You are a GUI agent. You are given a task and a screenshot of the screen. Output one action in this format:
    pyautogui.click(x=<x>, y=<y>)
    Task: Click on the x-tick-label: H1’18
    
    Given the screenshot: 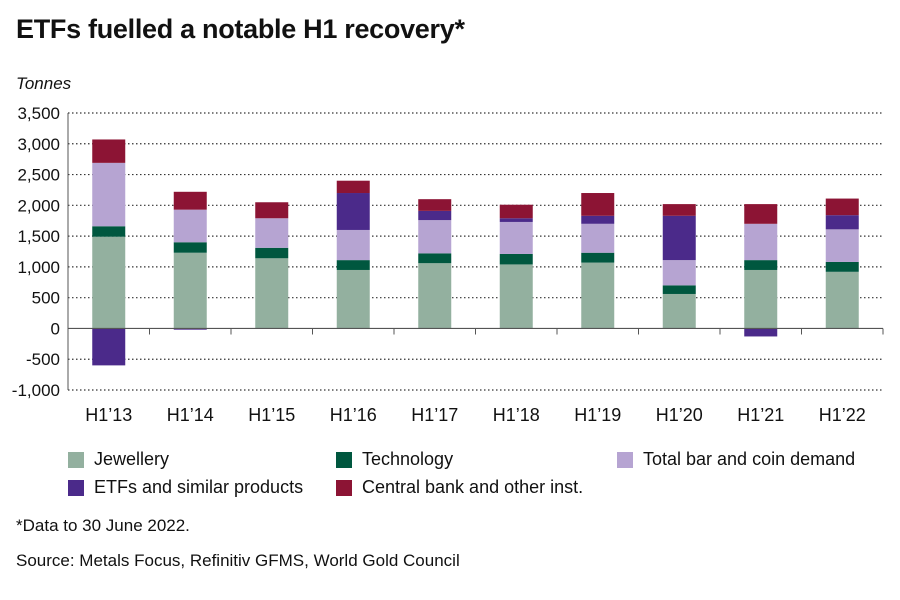 What is the action you would take?
    pyautogui.click(x=516, y=415)
    